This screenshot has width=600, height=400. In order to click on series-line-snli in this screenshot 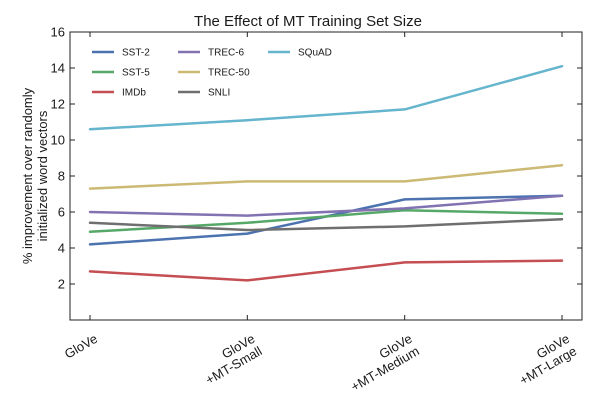, I will do `click(326, 224)`.